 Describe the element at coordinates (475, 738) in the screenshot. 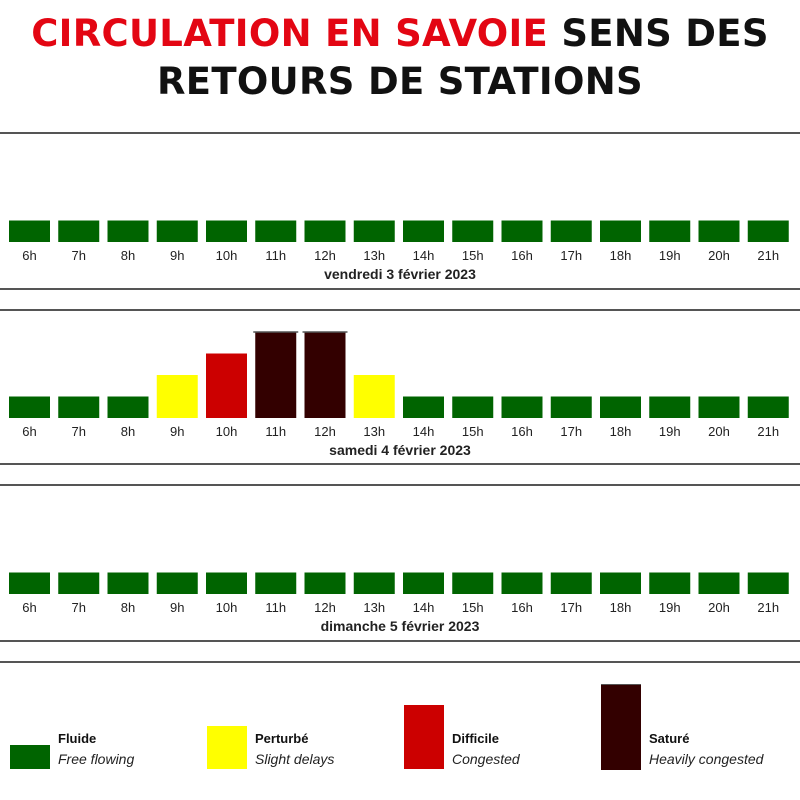

I see `legend-label-fr: Difficile` at that location.